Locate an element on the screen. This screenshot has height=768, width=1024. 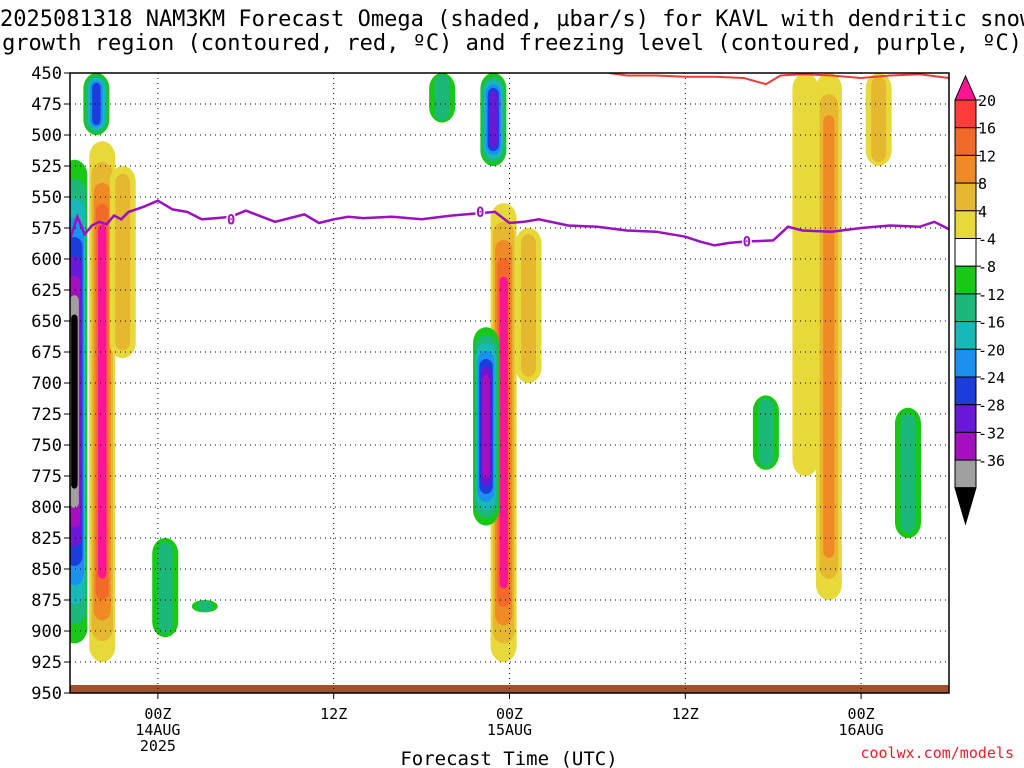
colorbar-label: 20 is located at coordinates (987, 101).